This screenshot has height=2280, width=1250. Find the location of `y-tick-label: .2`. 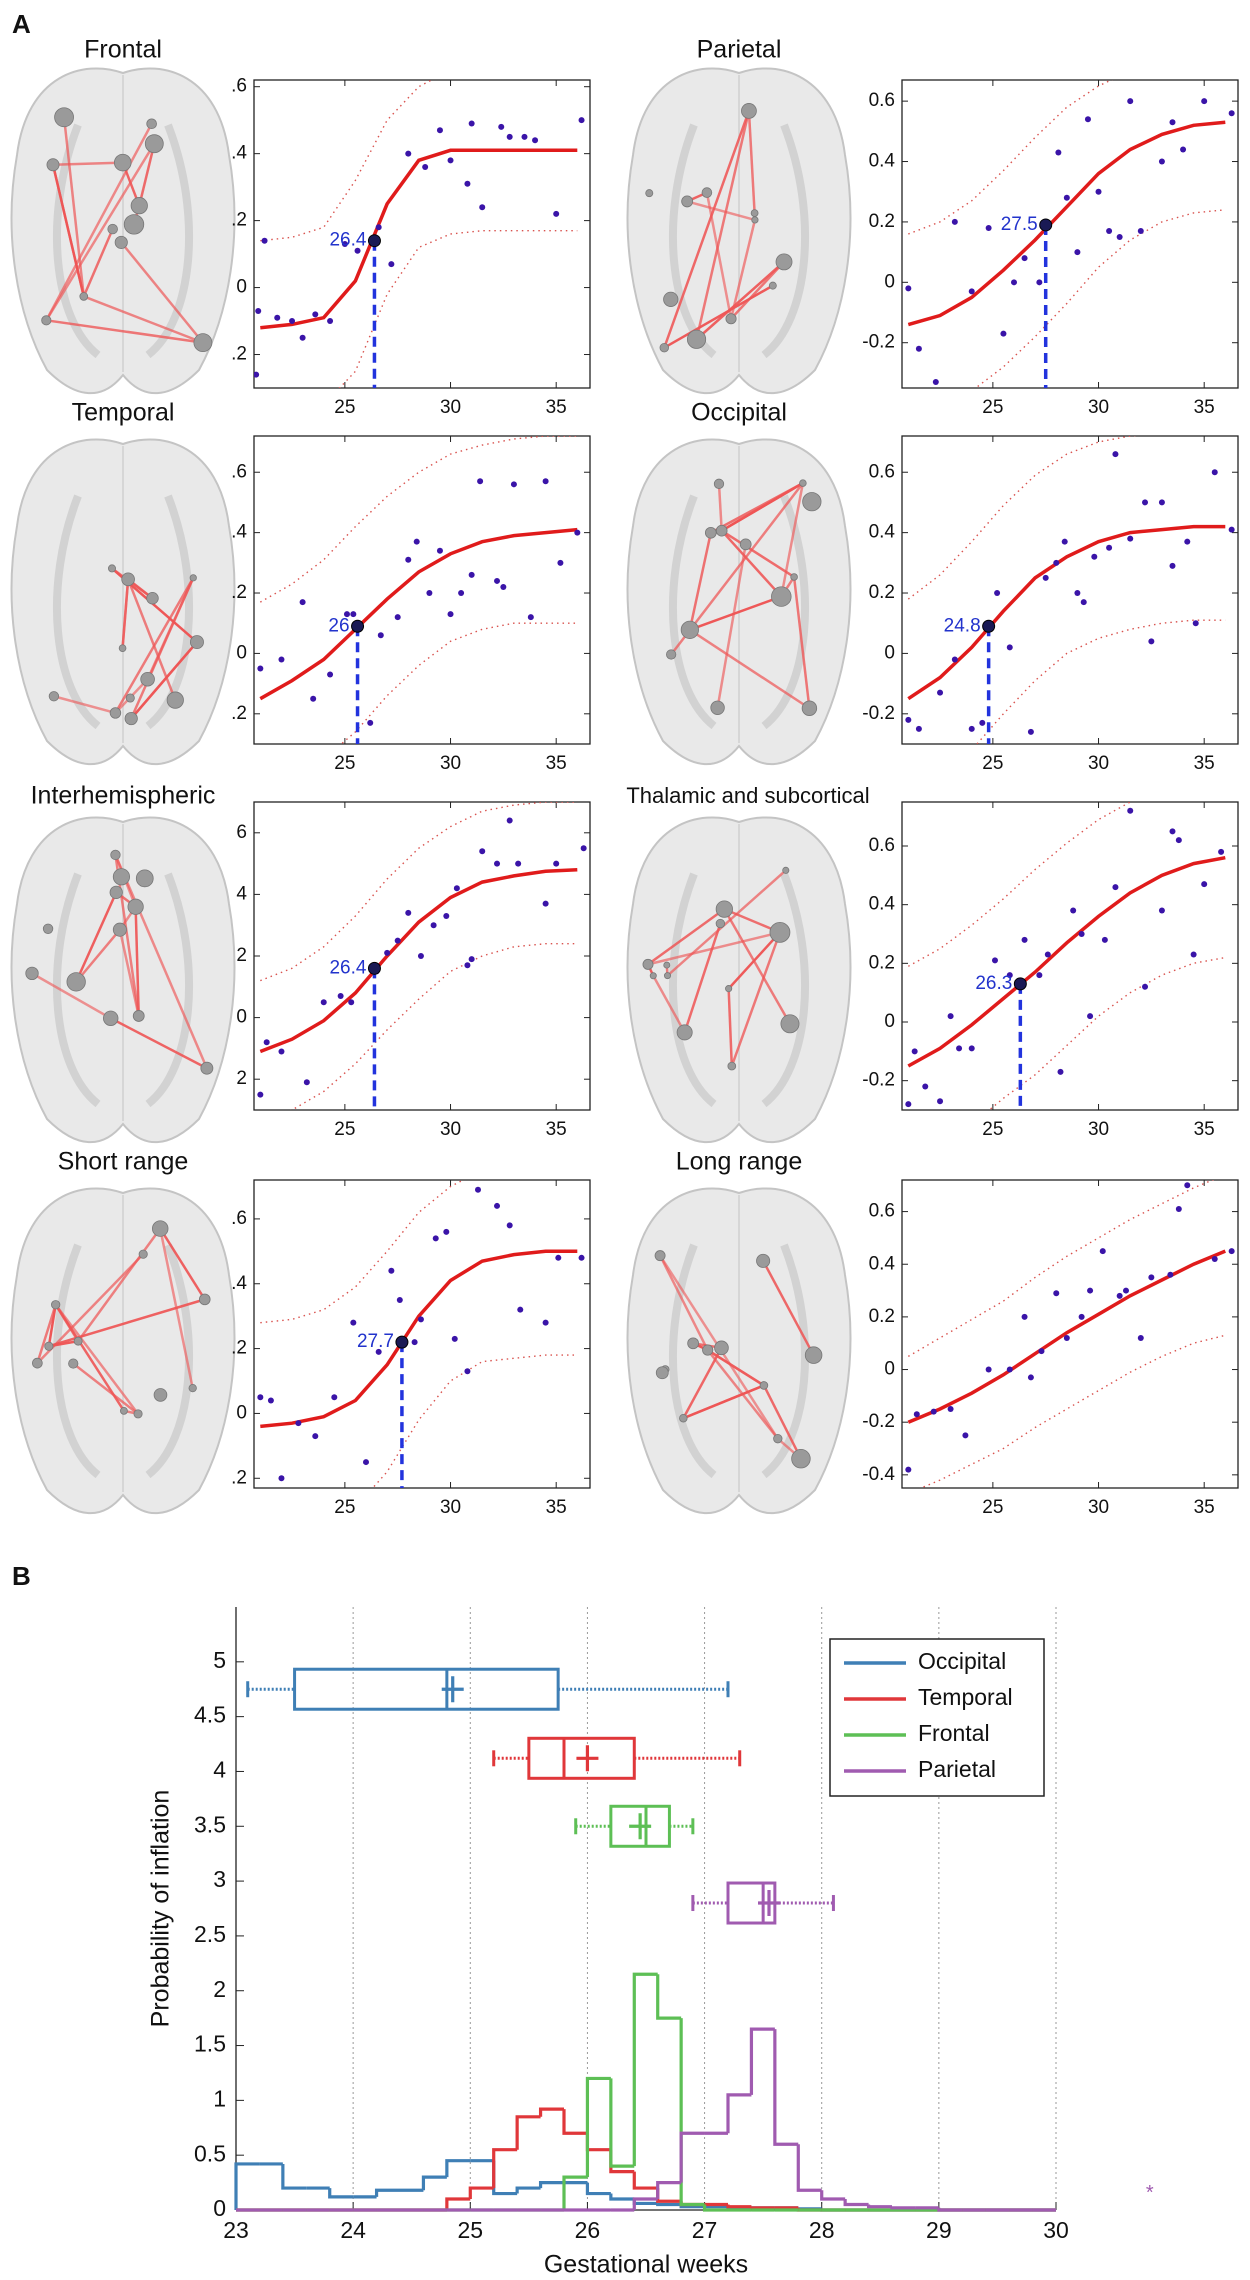

y-tick-label: .2 is located at coordinates (239, 592).